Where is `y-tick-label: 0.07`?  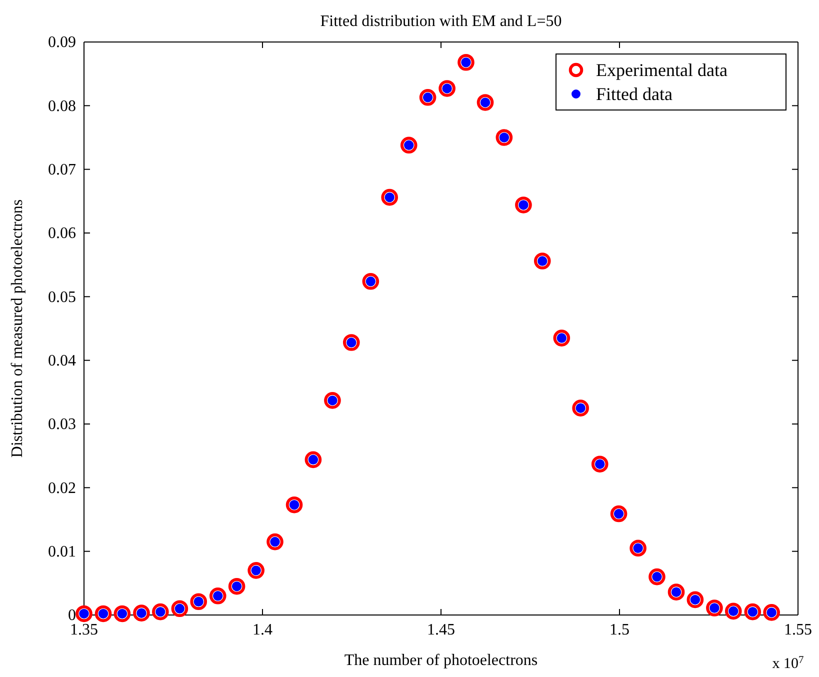 y-tick-label: 0.07 is located at coordinates (62, 169).